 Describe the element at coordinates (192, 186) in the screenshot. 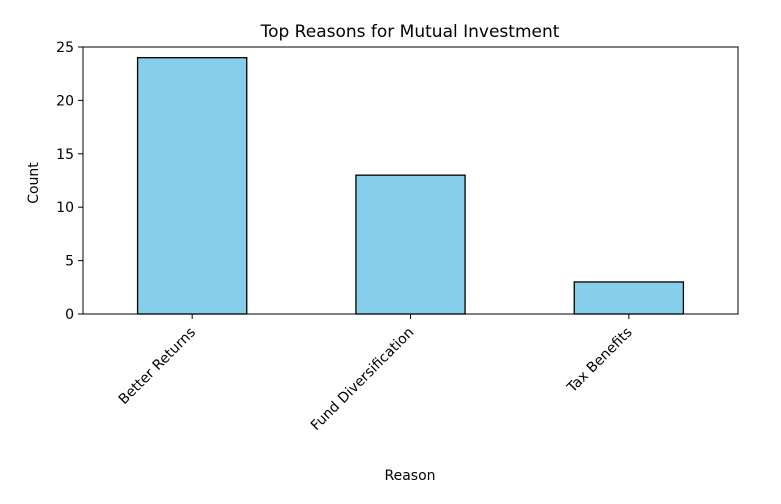

I see `bar-better-returns` at that location.